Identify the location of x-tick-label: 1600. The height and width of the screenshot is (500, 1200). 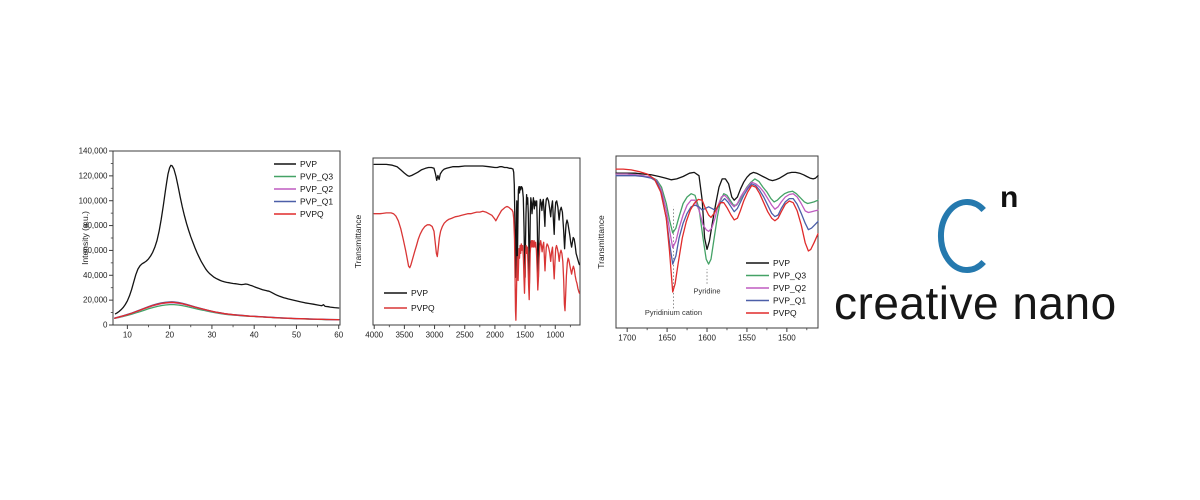
(707, 338).